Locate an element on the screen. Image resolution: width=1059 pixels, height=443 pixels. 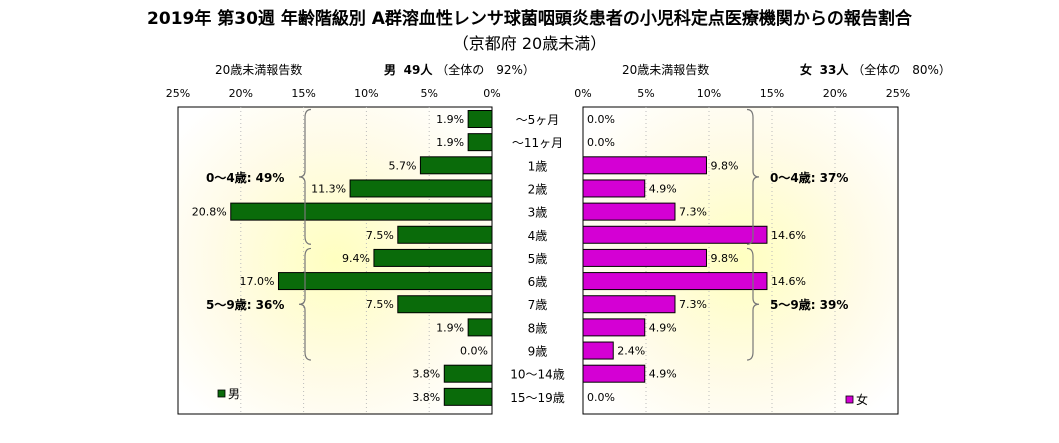
female-header: 20歳未満報告数 is located at coordinates (665, 69).